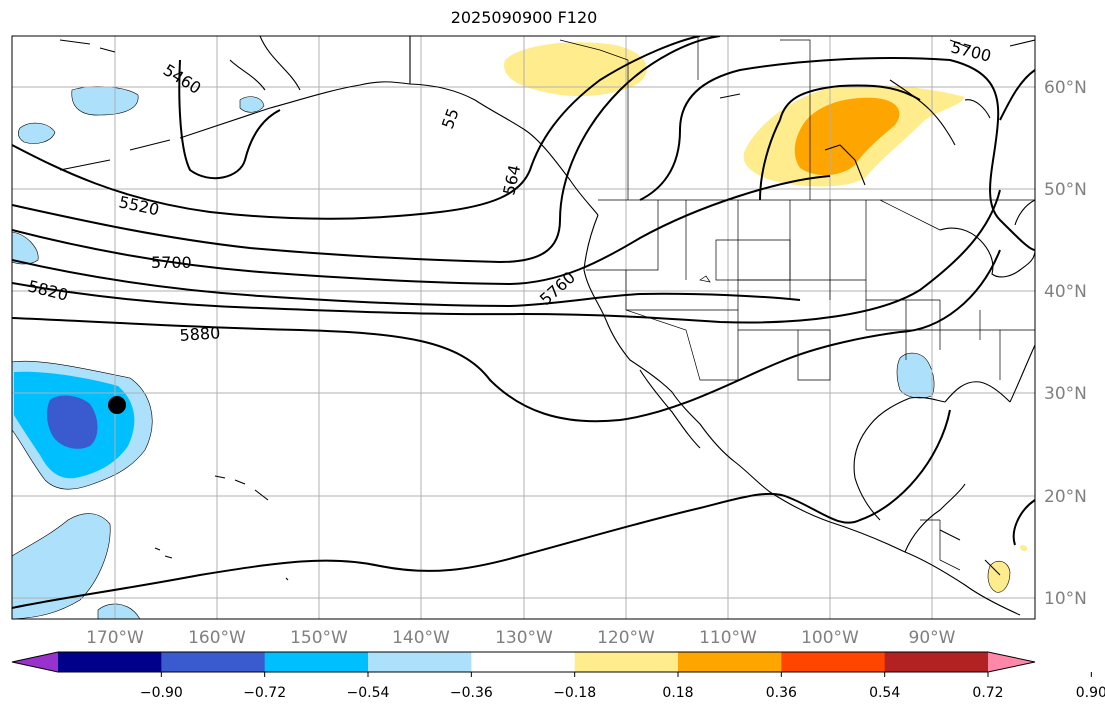 This screenshot has width=1105, height=712. Describe the element at coordinates (200, 334) in the screenshot. I see `contour-label: 5880` at that location.